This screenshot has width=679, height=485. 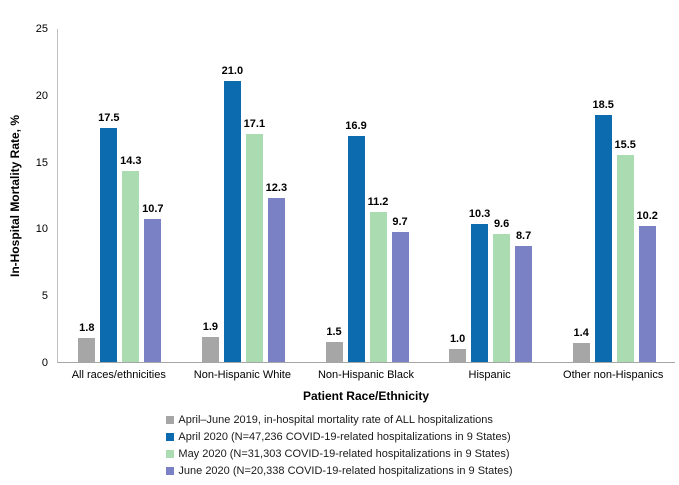 I want to click on bar-value-label: 1.5, so click(x=334, y=331).